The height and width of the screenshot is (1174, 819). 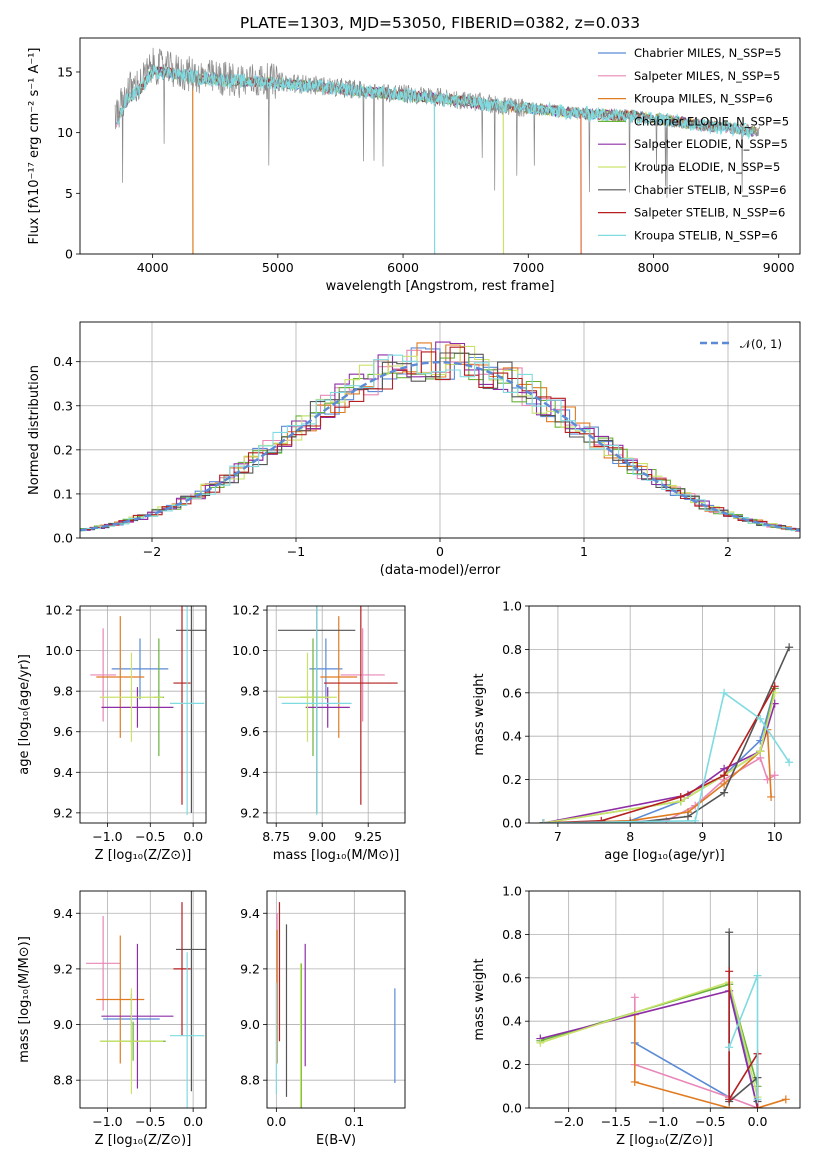 I want to click on spectrum-legend-entry: Chabrier STELIB, N_SSP=6, so click(x=692, y=190).